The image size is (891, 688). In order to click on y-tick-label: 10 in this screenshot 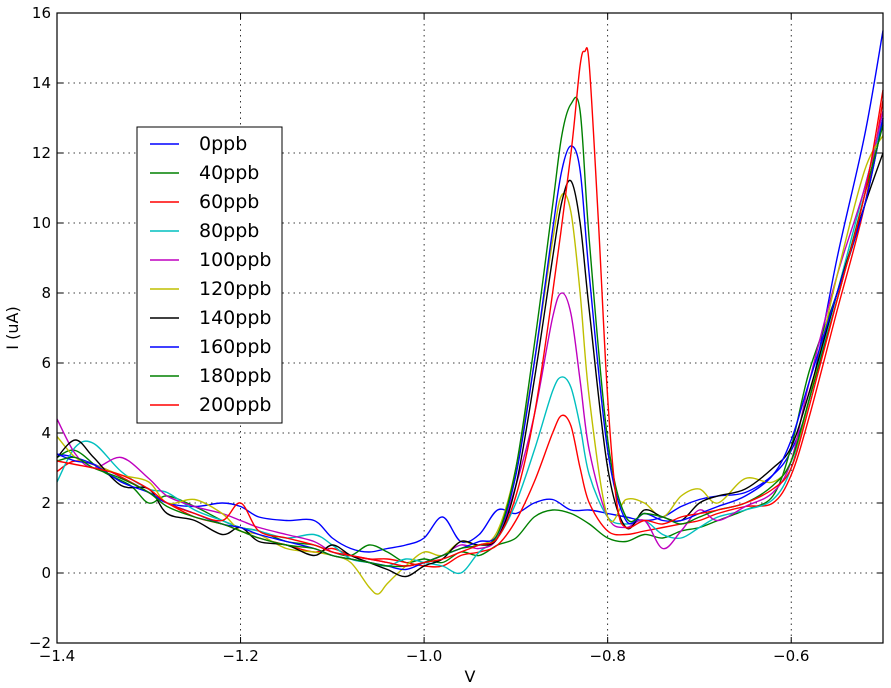, I will do `click(41, 223)`.